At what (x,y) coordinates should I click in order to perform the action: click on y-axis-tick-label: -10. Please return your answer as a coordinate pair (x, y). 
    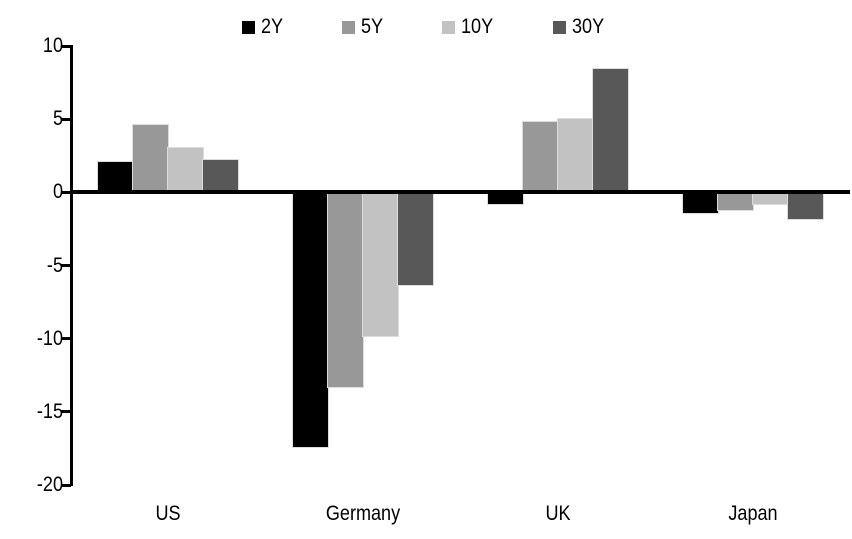
    Looking at the image, I should click on (49, 338).